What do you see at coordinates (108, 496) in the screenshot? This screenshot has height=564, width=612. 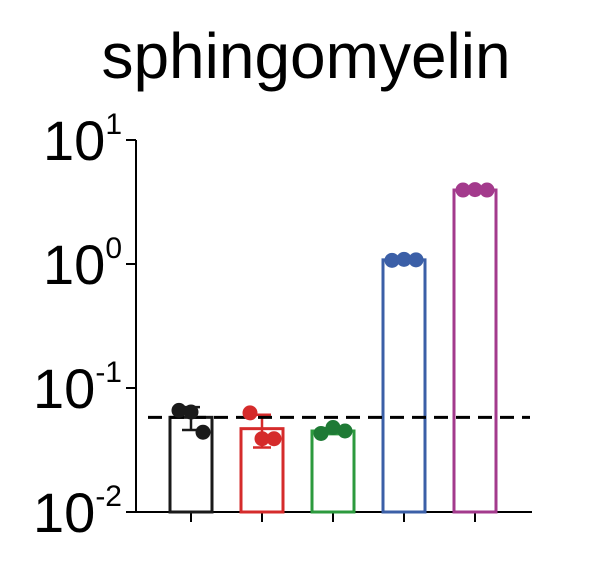 I see `y-tick-exponent: -2` at bounding box center [108, 496].